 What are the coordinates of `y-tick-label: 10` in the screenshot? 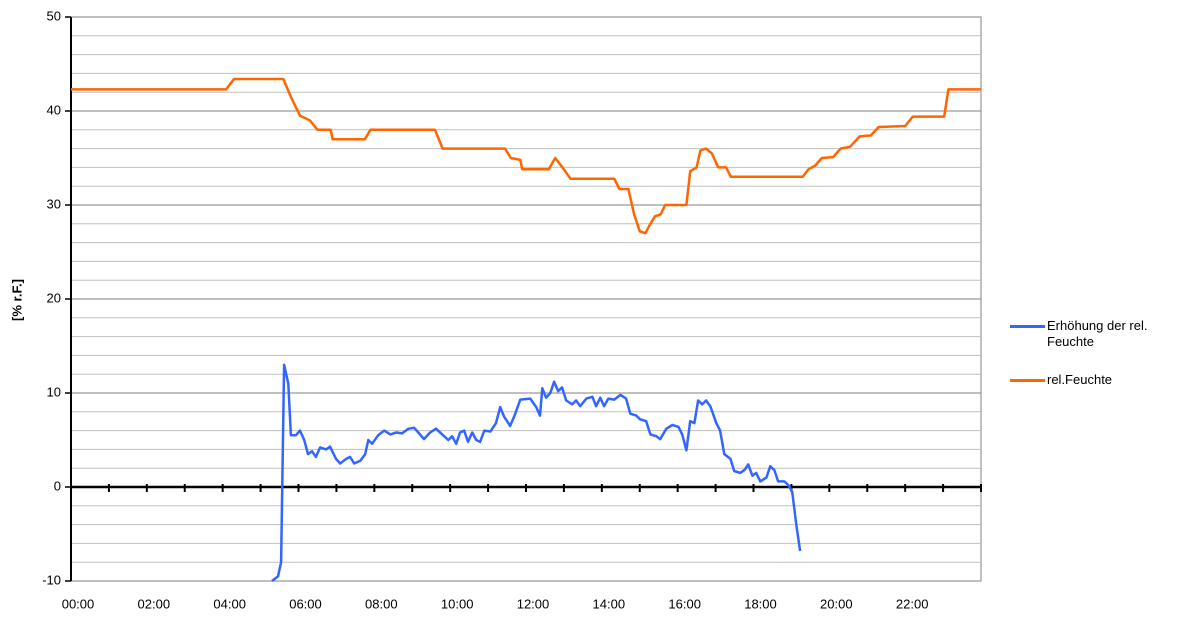 It's located at (54, 391).